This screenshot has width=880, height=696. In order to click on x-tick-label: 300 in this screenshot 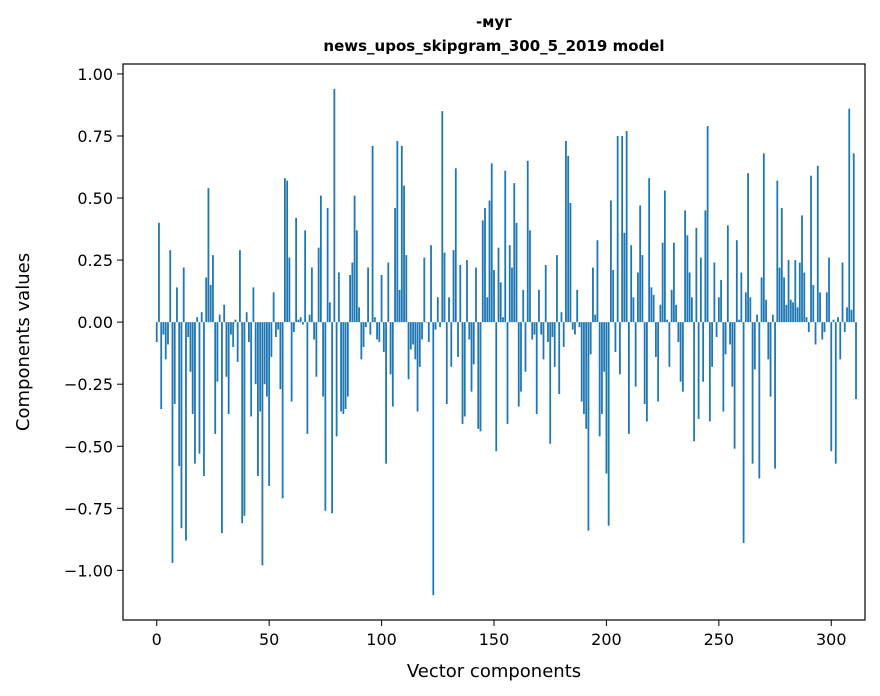, I will do `click(831, 639)`.